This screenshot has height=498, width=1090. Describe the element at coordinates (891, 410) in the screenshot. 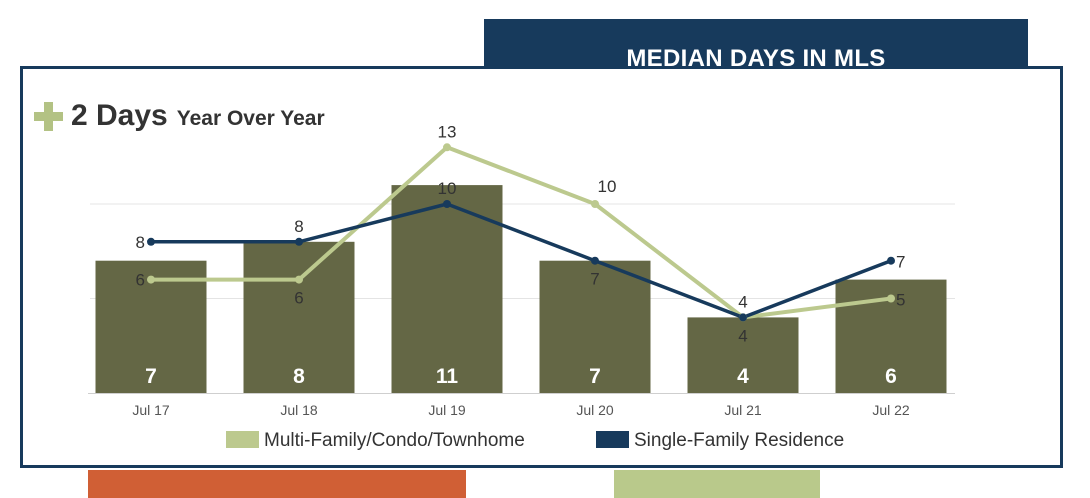

I see `x-tick-label-5: Jul 22` at that location.